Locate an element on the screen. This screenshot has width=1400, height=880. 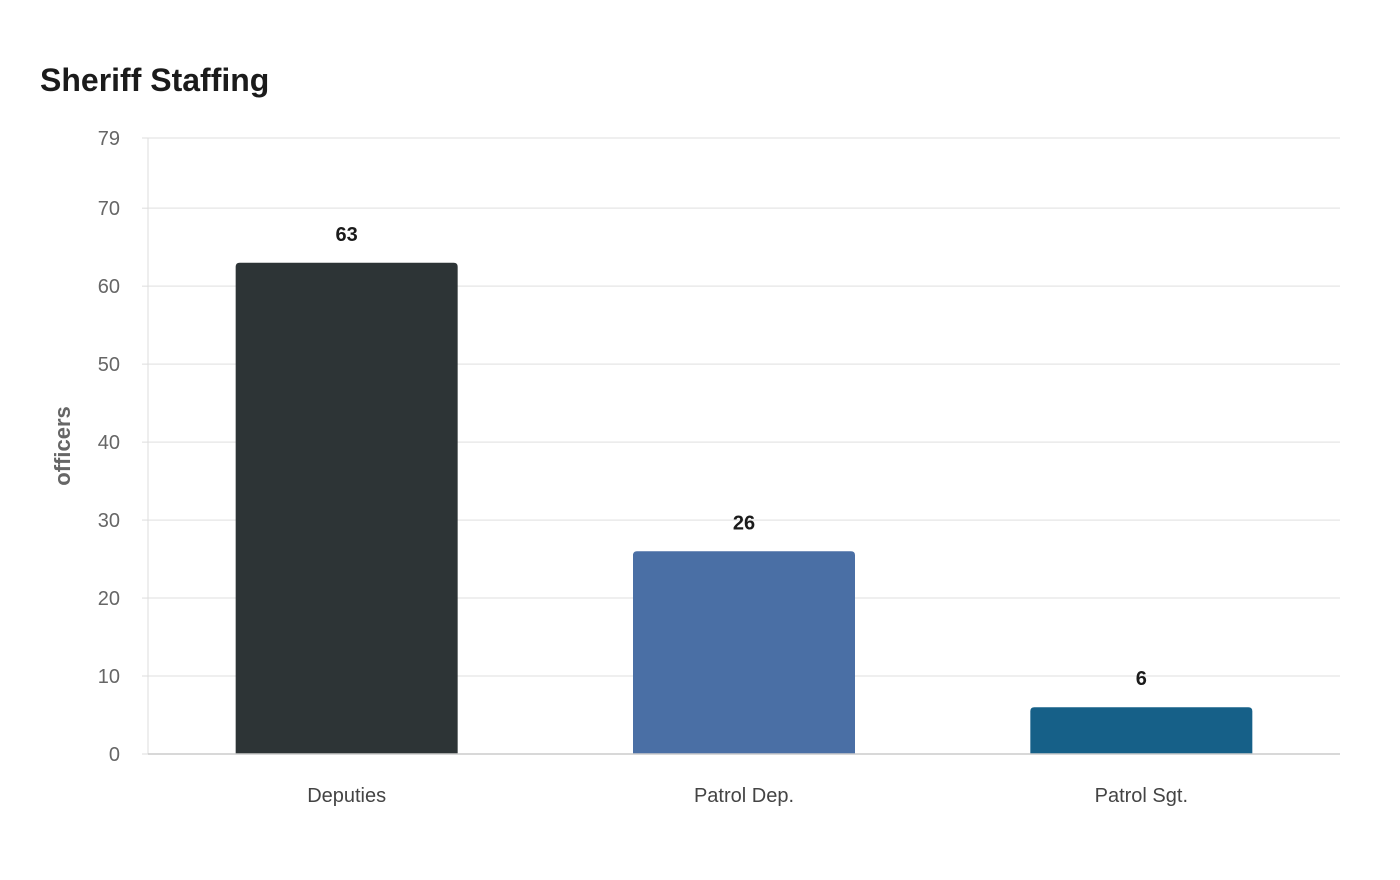
bar-value-label: 6 is located at coordinates (1141, 679).